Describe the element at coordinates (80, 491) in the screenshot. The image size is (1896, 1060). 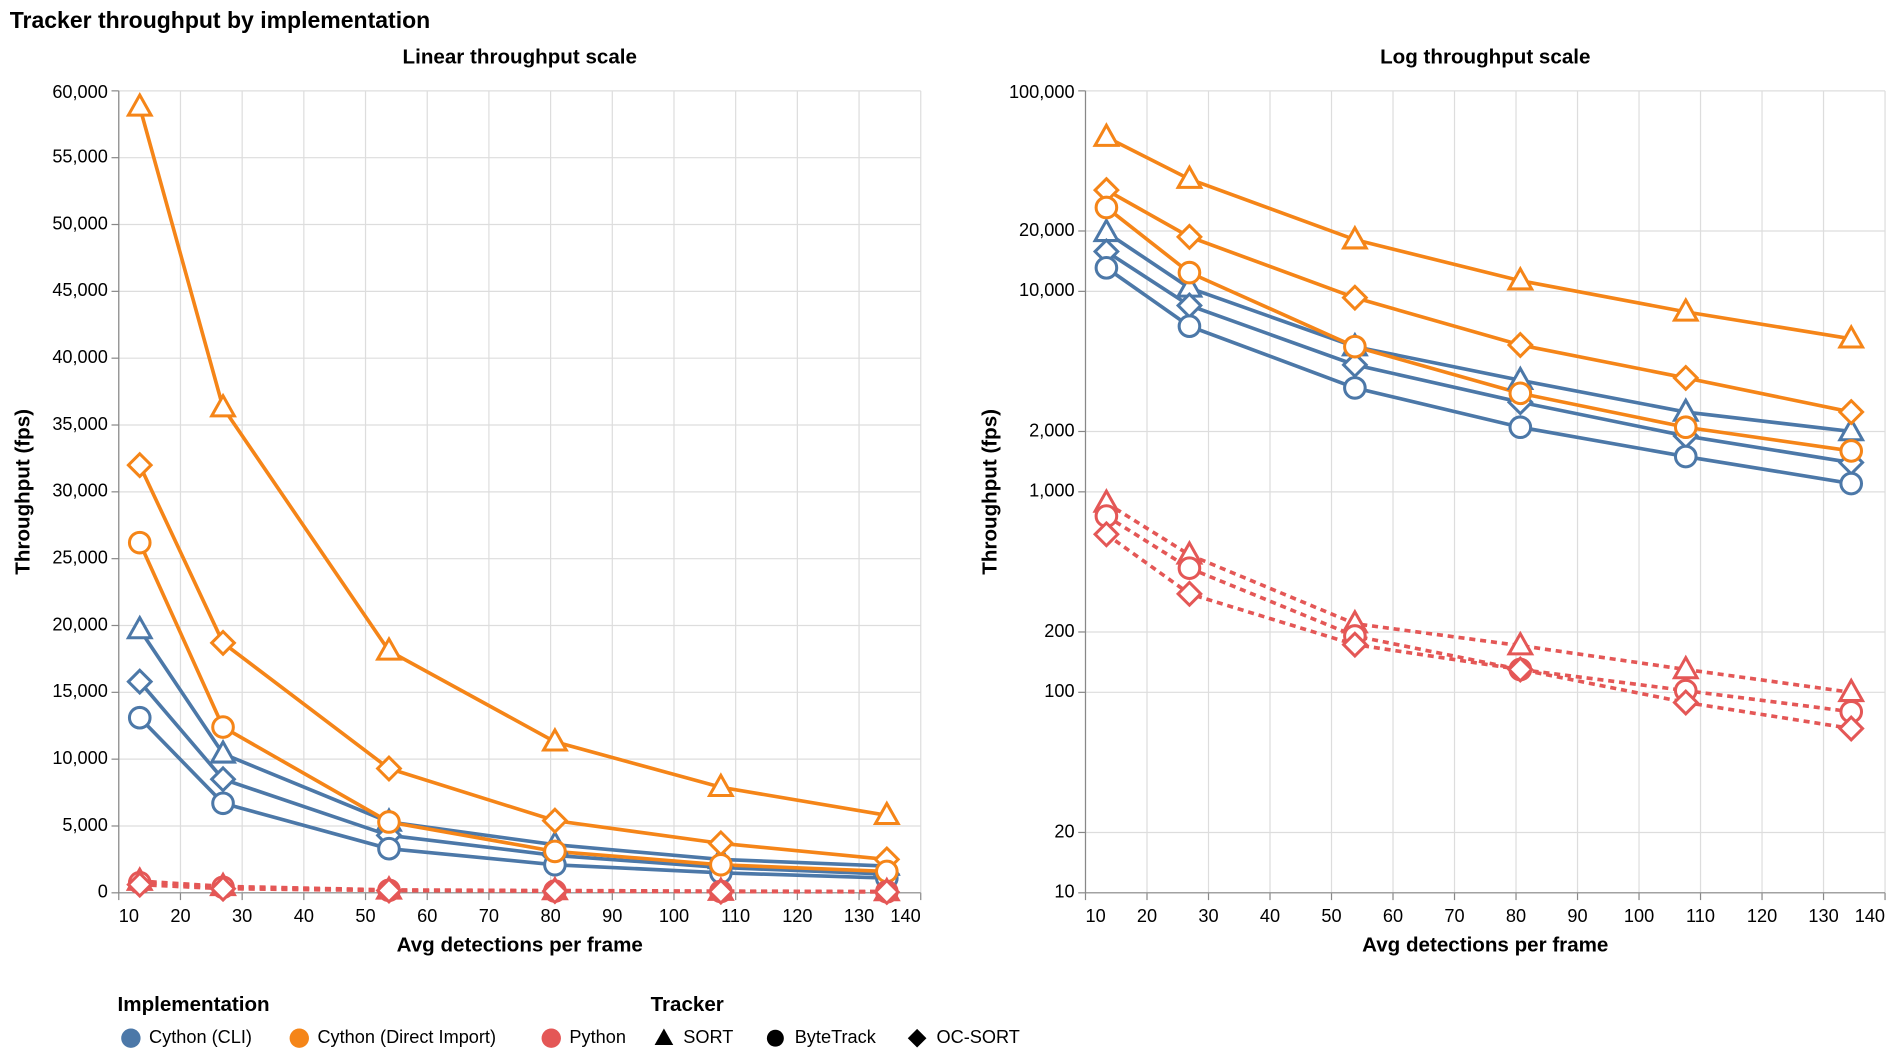
I see `y-tick-label: 30,000` at that location.